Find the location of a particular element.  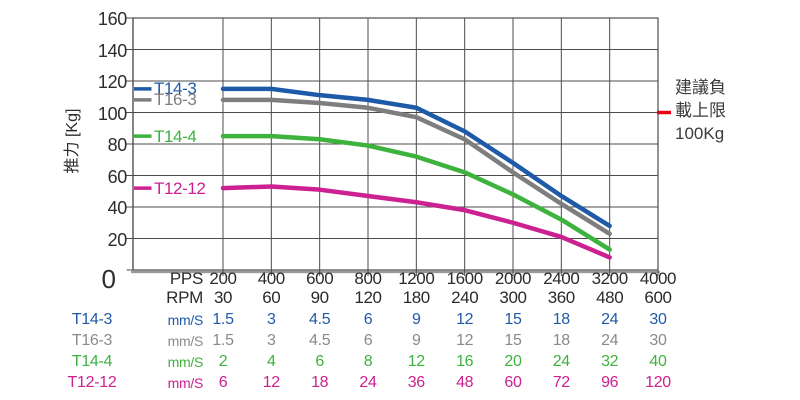

rpm-value: 90 is located at coordinates (320, 297).